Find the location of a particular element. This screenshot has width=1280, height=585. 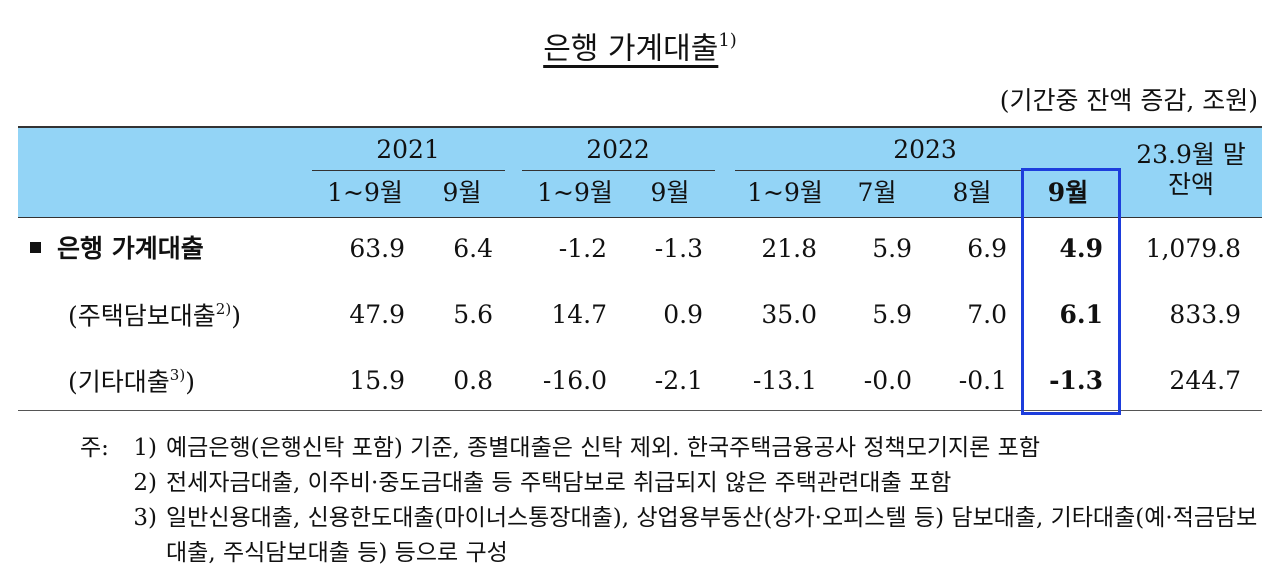

cell: 6.1 is located at coordinates (1081, 314).